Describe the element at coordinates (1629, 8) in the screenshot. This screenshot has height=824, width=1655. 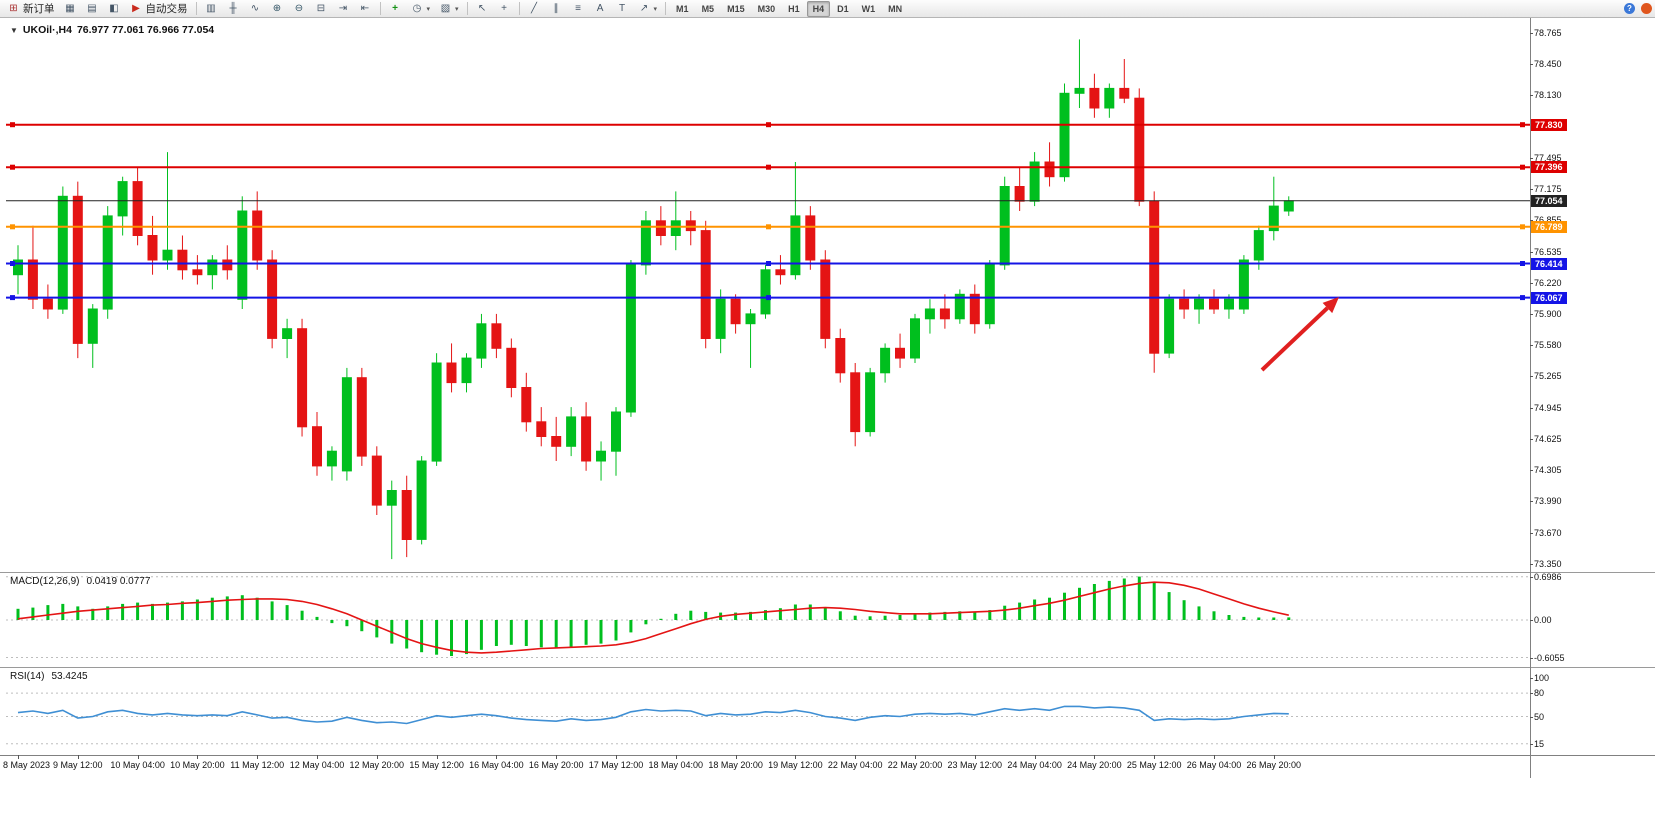
I see `help-icon: ?` at that location.